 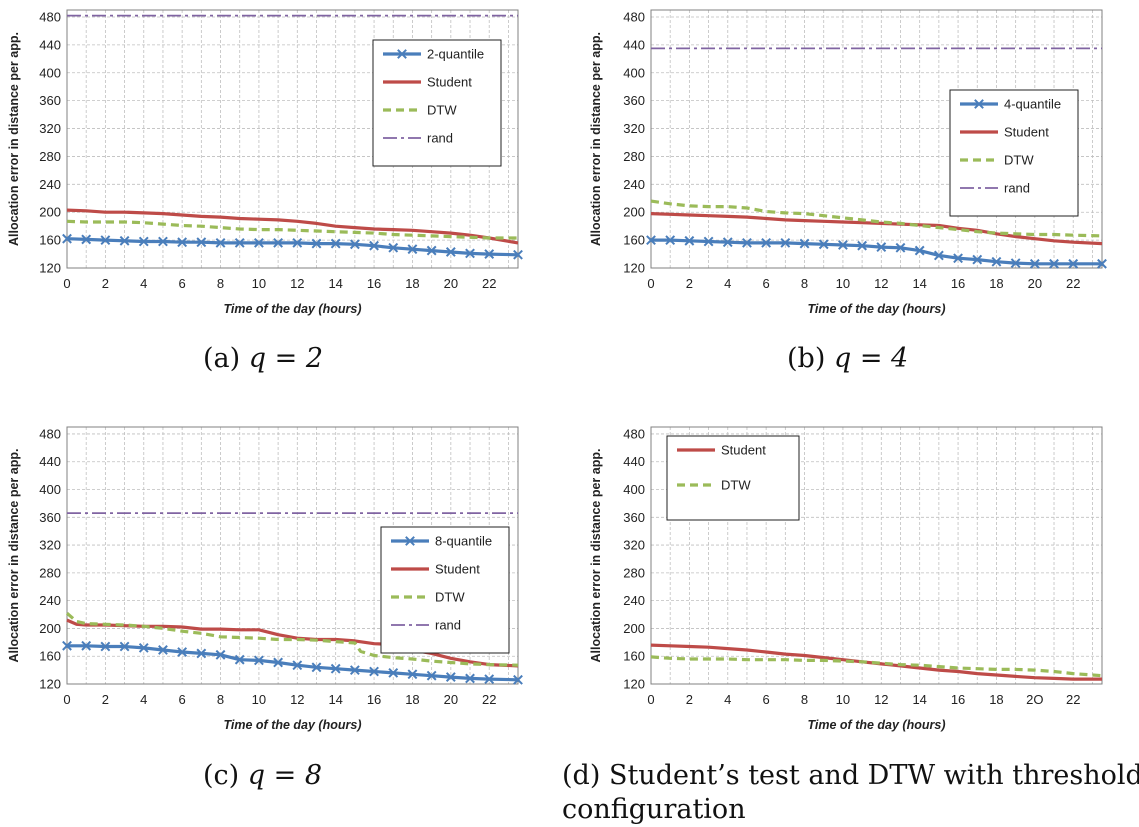 I want to click on y-tick-label: 160, so click(x=50, y=240).